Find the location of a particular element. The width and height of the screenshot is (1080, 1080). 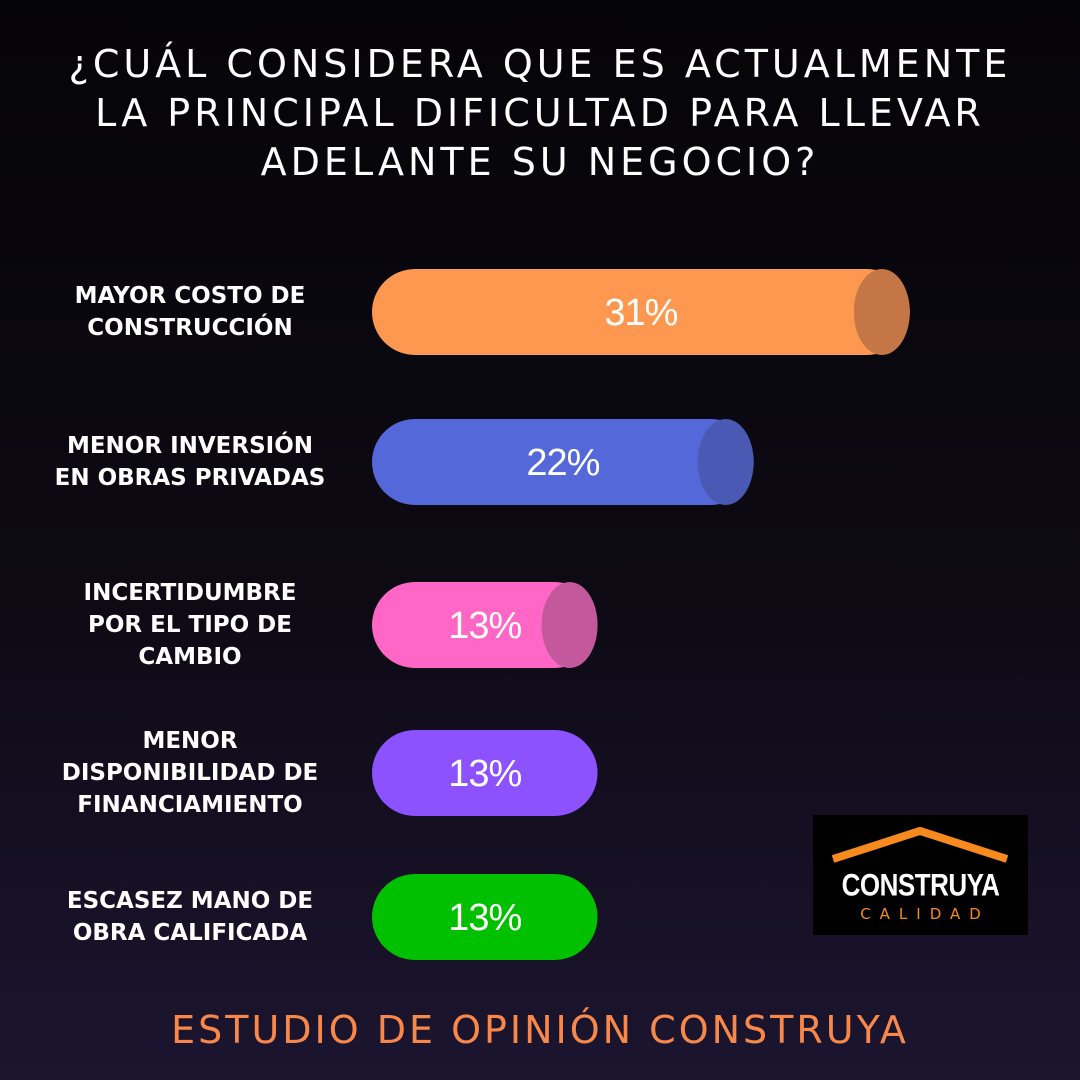

bar-value-label-2: 22% is located at coordinates (562, 463).